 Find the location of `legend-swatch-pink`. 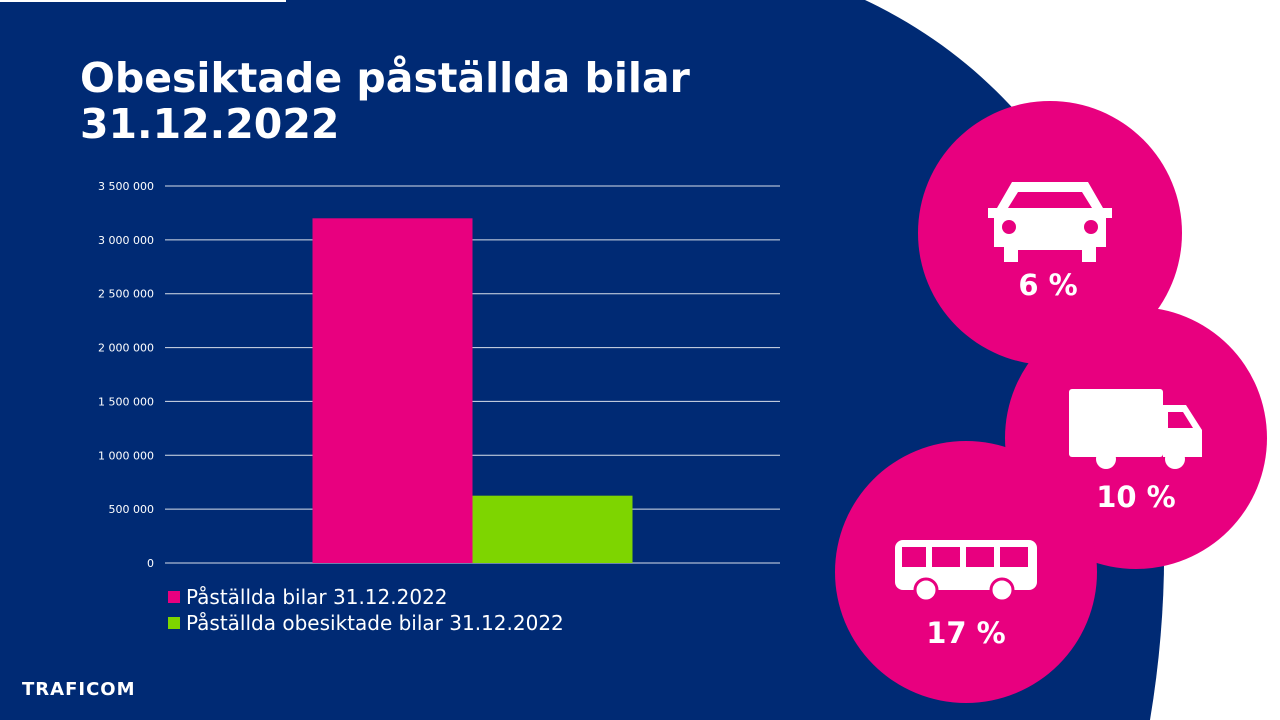

legend-swatch-pink is located at coordinates (174, 597).